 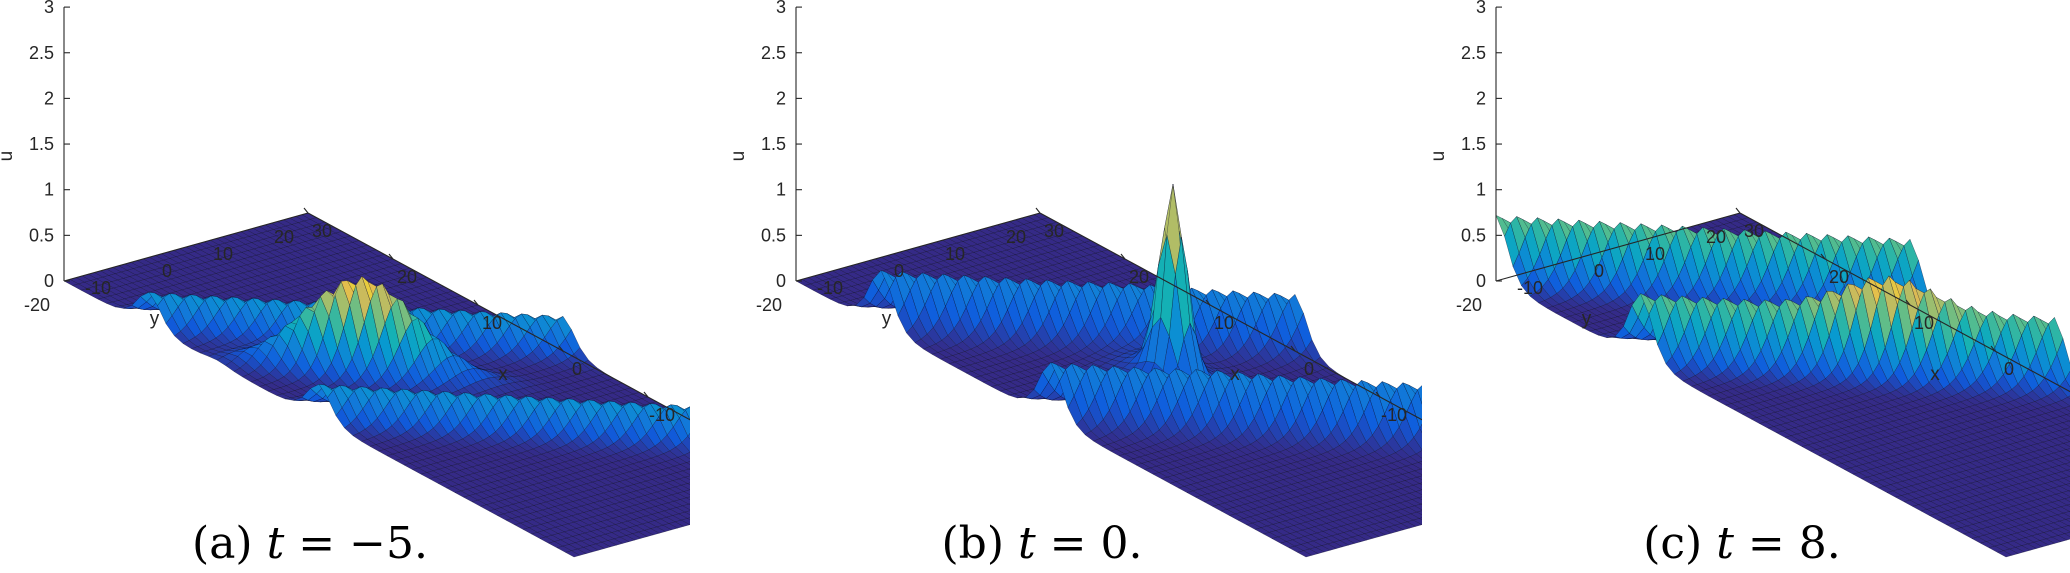 What do you see at coordinates (781, 190) in the screenshot?
I see `z-tick-label: 1` at bounding box center [781, 190].